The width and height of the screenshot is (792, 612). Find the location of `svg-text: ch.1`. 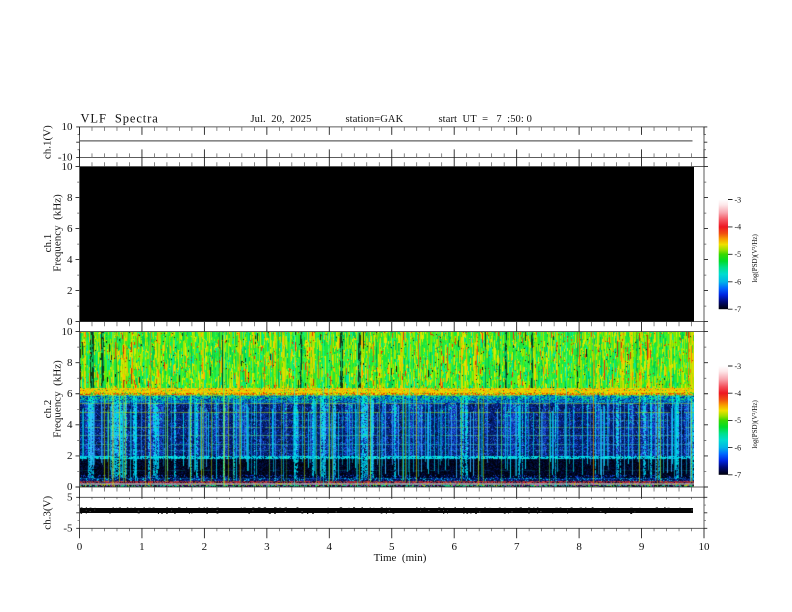

svg-text: ch.1 is located at coordinates (48, 243).